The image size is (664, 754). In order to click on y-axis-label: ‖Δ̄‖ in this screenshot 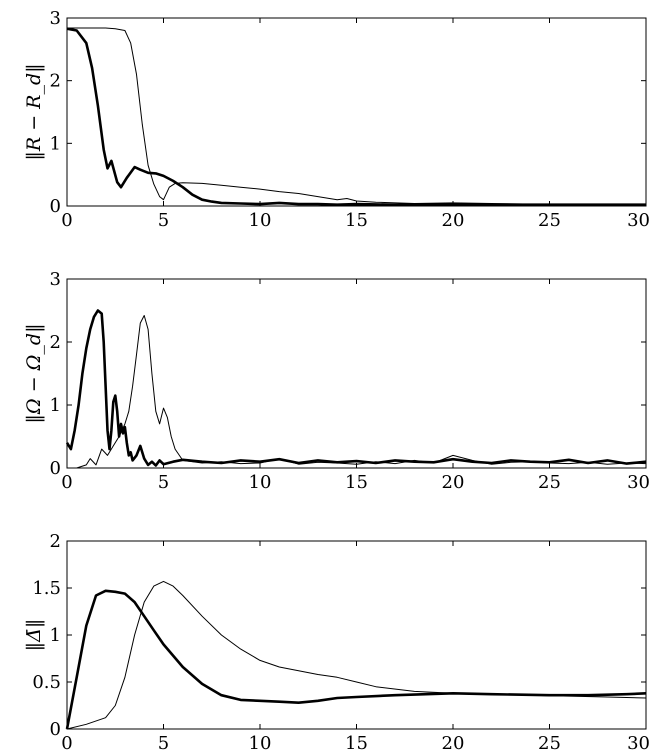, I will do `click(34, 635)`.